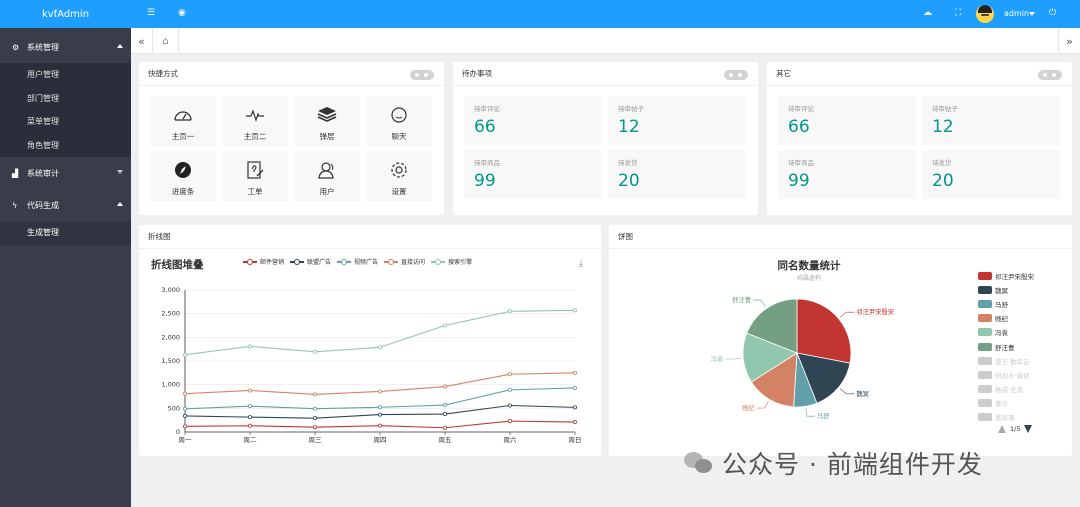 This screenshot has height=507, width=1080. What do you see at coordinates (182, 13) in the screenshot?
I see `eye-icon: ◉` at bounding box center [182, 13].